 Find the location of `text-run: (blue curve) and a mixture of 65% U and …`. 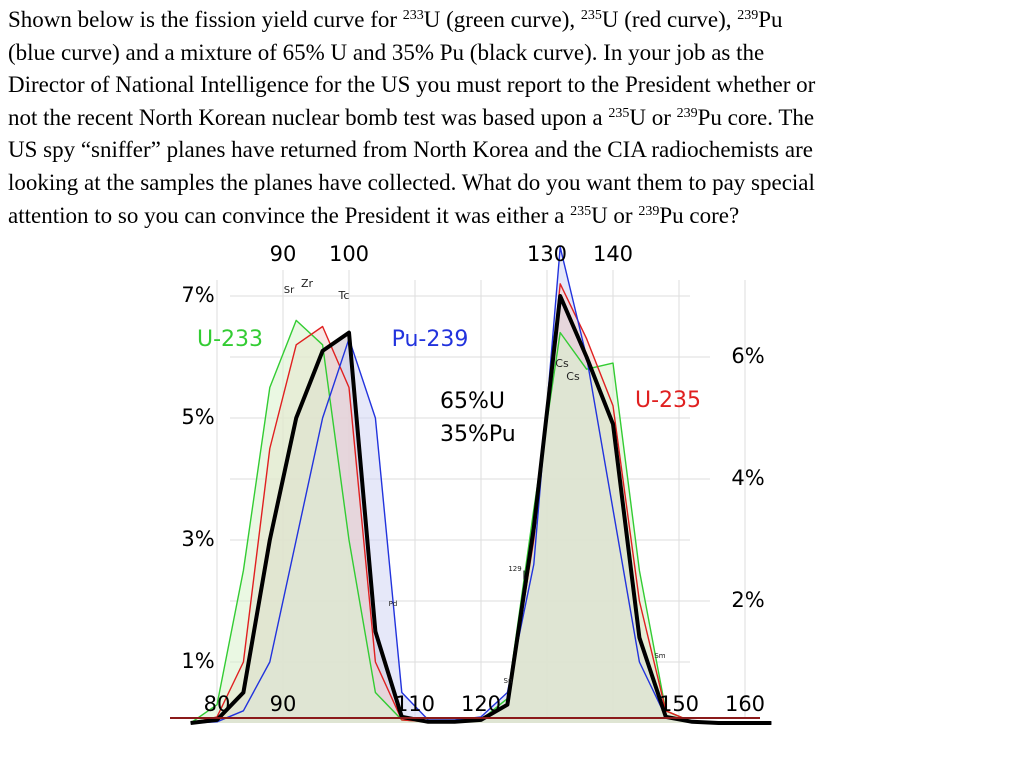

text-run: (blue curve) and a mixture of 65% U and … is located at coordinates (386, 52).